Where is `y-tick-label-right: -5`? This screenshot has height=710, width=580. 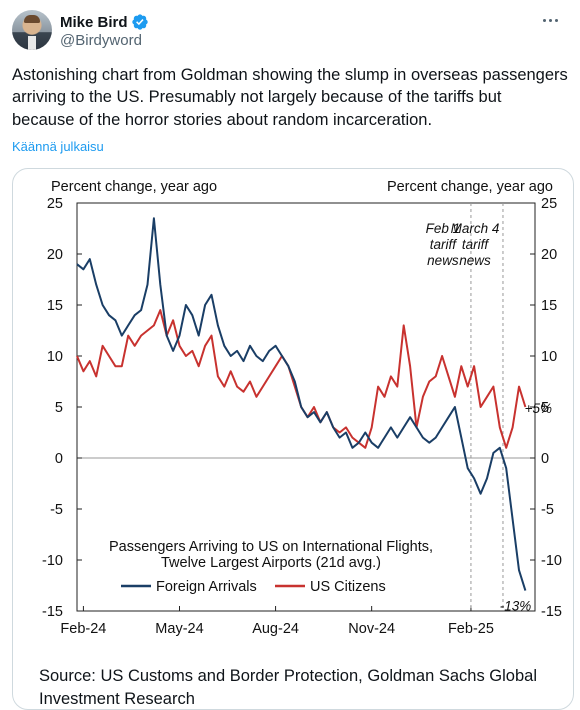 y-tick-label-right: -5 is located at coordinates (547, 510).